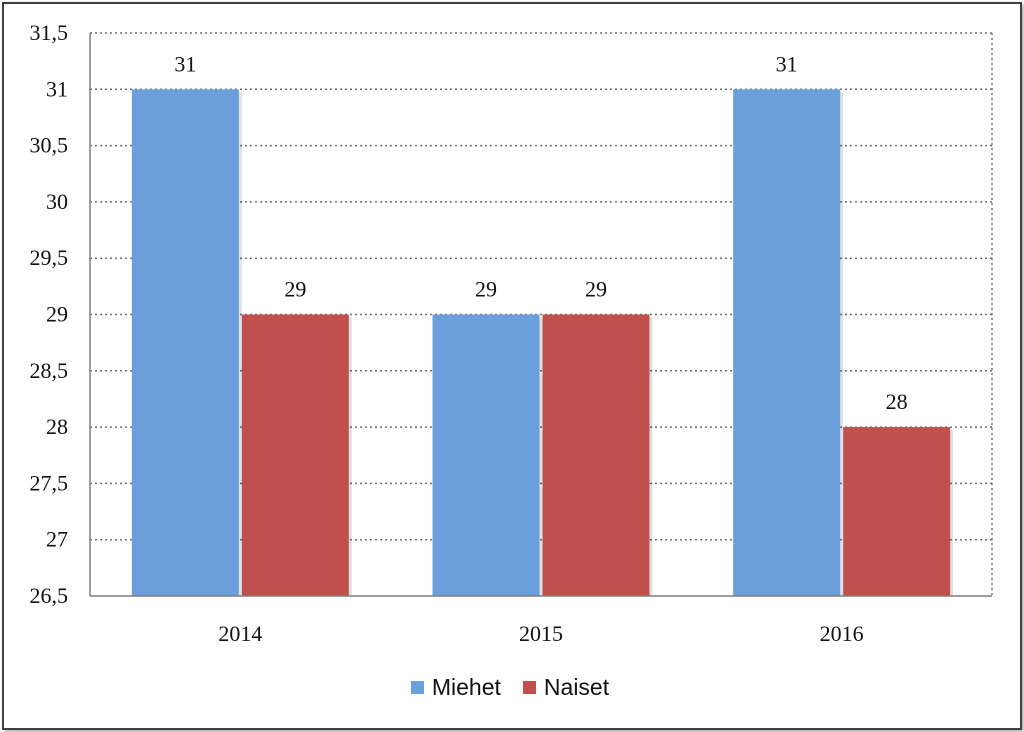  Describe the element at coordinates (486, 455) in the screenshot. I see `bar-miehet-2015` at that location.